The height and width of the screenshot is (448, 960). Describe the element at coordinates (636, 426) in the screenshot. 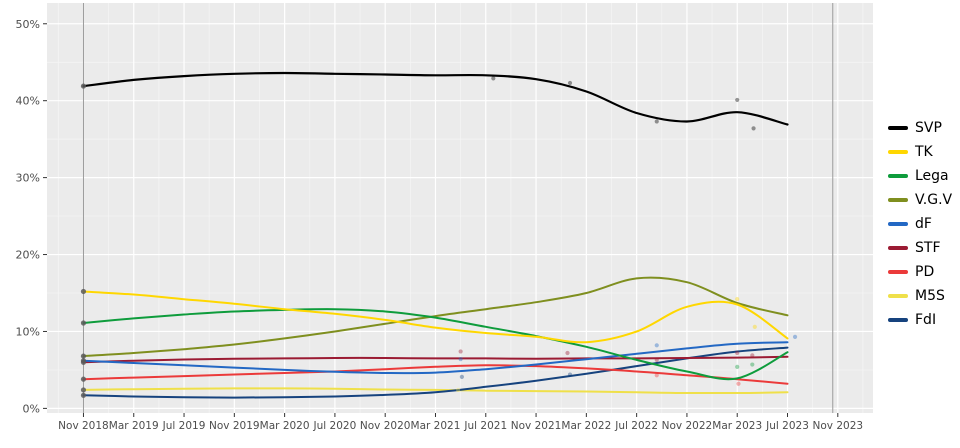

I see `x-tick-label: Jul 2022` at that location.